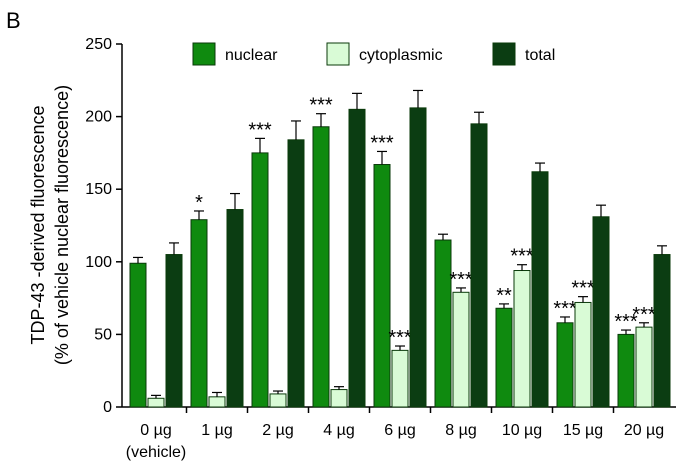 The image size is (687, 469). What do you see at coordinates (277, 430) in the screenshot?
I see `x-tick-label: 2 µg` at bounding box center [277, 430].